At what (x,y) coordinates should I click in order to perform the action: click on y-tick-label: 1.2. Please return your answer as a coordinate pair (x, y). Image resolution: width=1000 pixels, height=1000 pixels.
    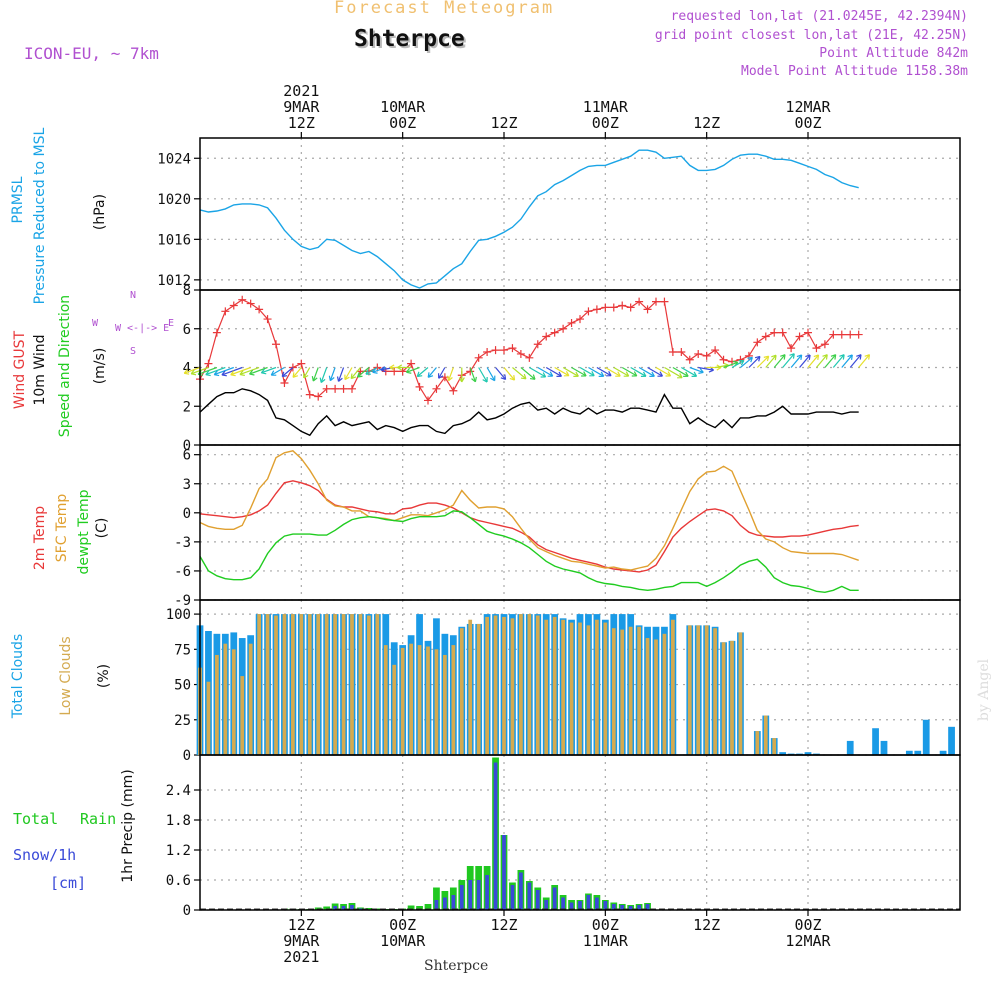
    Looking at the image, I should click on (178, 851).